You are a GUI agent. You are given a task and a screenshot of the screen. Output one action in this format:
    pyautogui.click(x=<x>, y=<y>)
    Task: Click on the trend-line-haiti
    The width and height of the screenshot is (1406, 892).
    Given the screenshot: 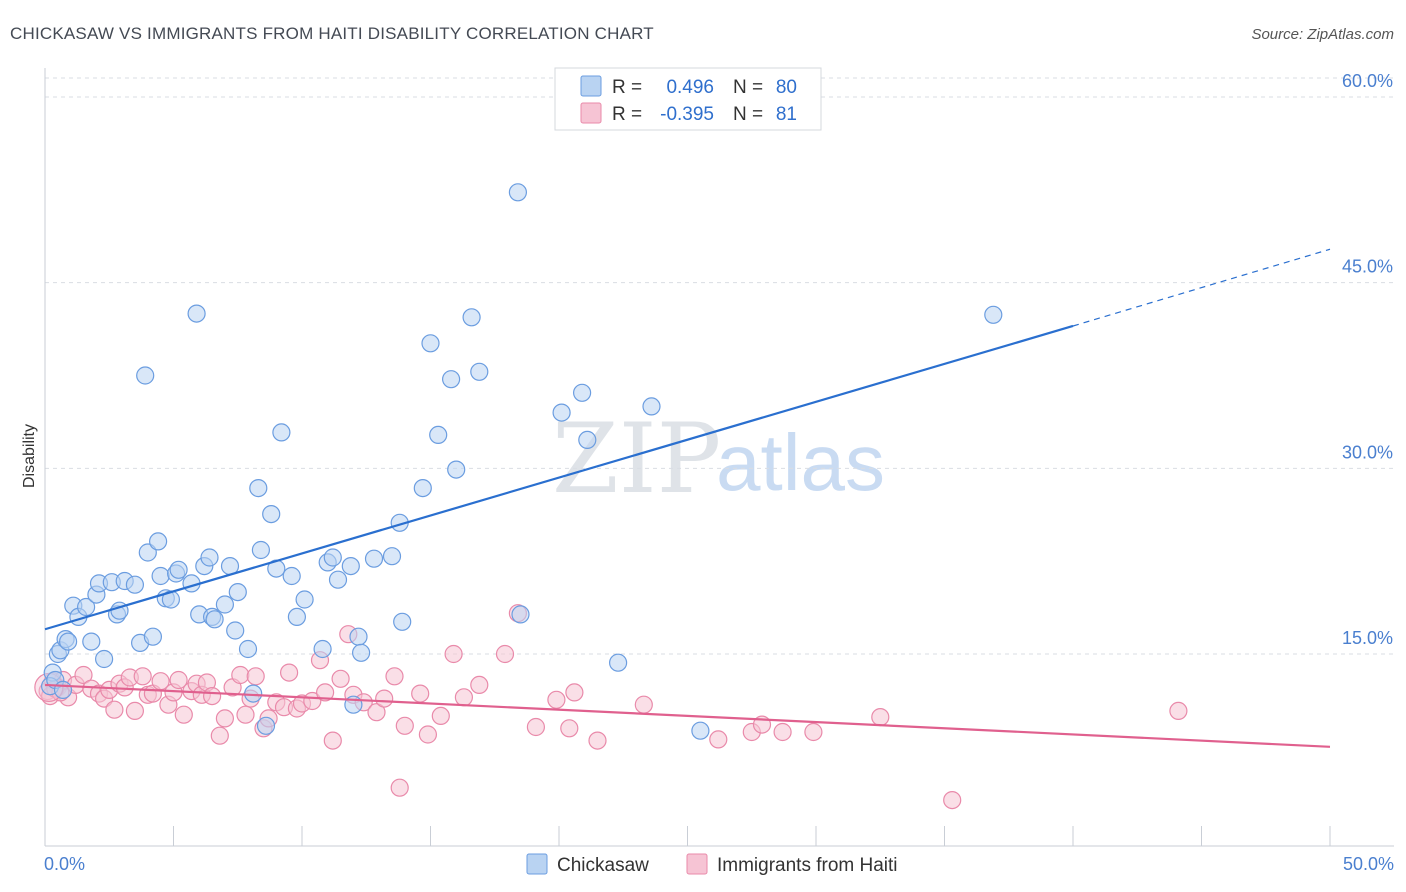 What is the action you would take?
    pyautogui.click(x=687, y=715)
    